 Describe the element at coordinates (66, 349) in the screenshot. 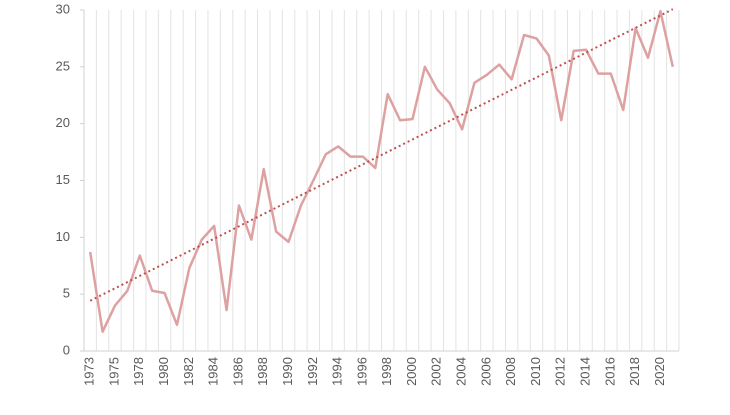

I see `y-tick-label: 0` at that location.